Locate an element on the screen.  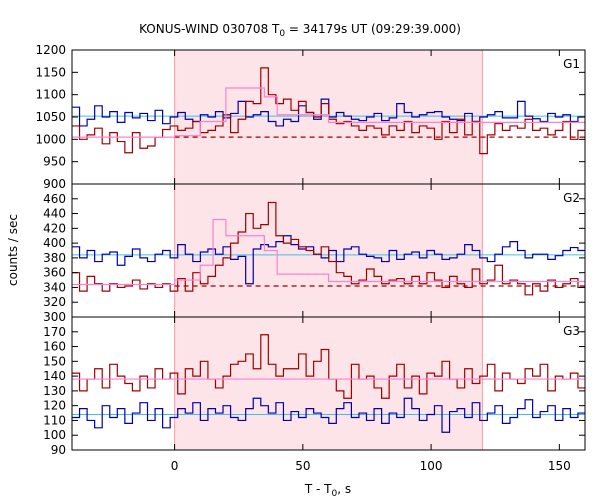
x-axis-label-subscript: 0 is located at coordinates (335, 494).